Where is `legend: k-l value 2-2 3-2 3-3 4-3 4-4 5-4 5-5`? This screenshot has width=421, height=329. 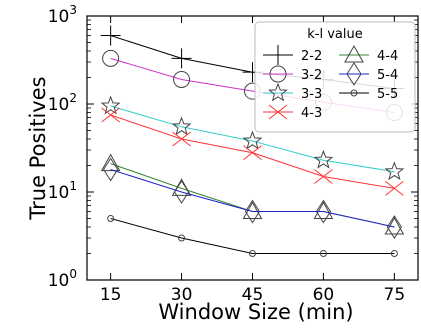 legend: k-l value 2-2 3-2 3-3 4-3 4-4 5-4 5-5 is located at coordinates (335, 77).